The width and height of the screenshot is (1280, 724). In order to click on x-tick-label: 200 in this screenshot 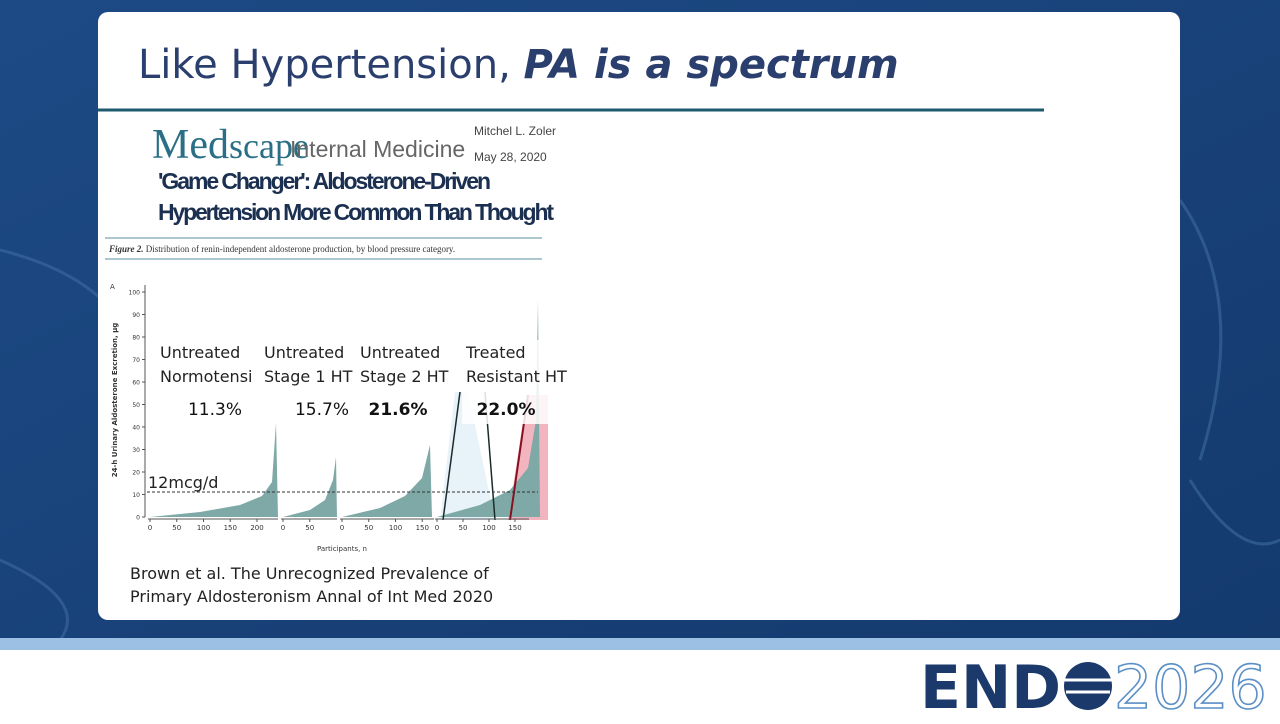, I will do `click(256, 528)`.